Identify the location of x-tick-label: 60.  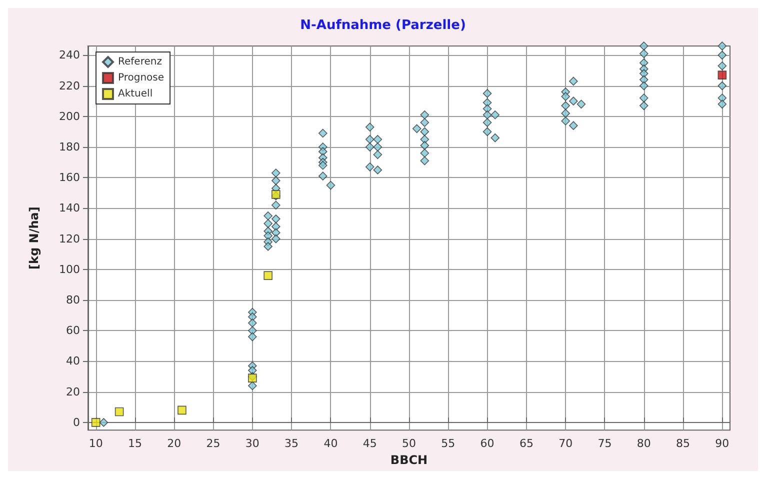
(487, 443).